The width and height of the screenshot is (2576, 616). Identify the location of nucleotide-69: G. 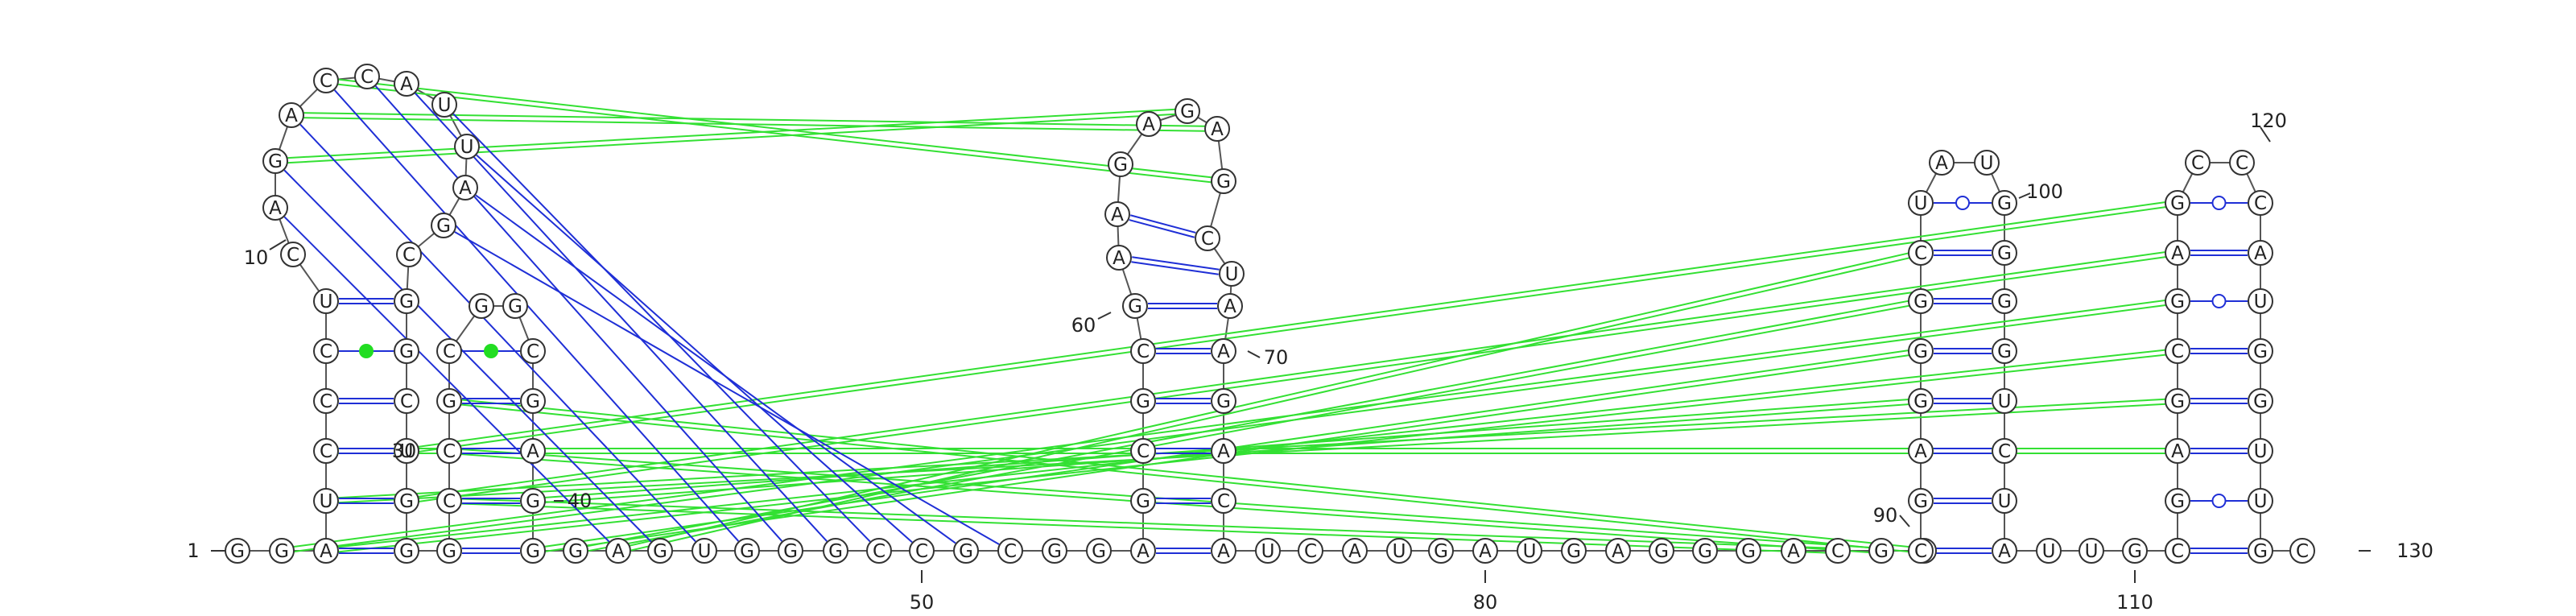
(1223, 401).